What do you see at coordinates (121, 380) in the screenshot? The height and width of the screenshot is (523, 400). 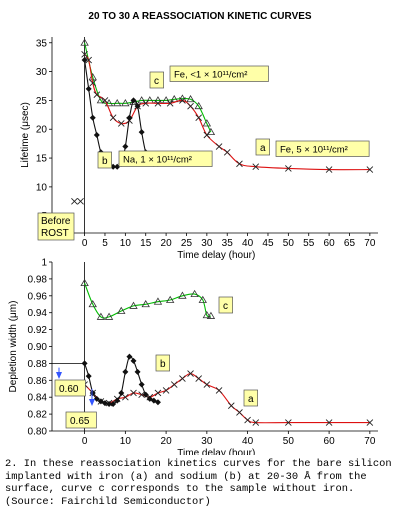 I see `chart-2-series-line-b` at bounding box center [121, 380].